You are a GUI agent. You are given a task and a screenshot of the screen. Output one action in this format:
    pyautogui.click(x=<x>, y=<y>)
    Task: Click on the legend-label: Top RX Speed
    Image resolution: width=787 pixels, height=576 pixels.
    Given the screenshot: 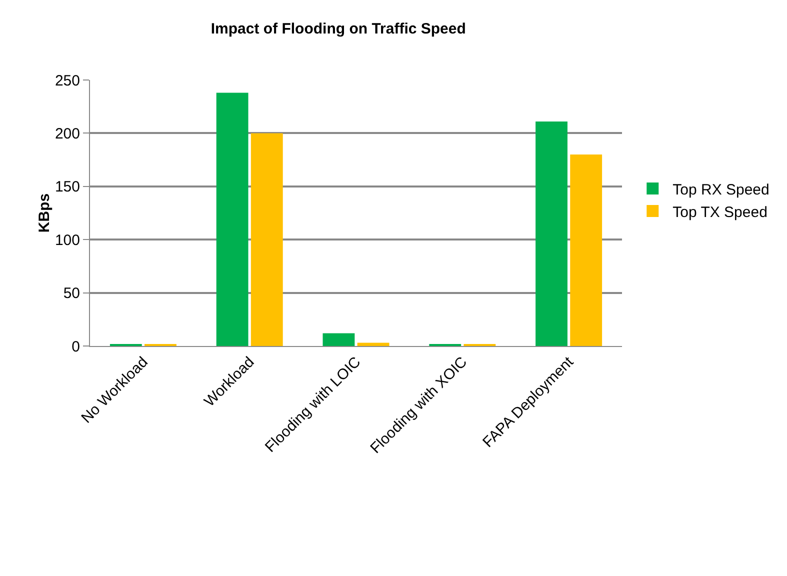 What is the action you would take?
    pyautogui.click(x=721, y=189)
    